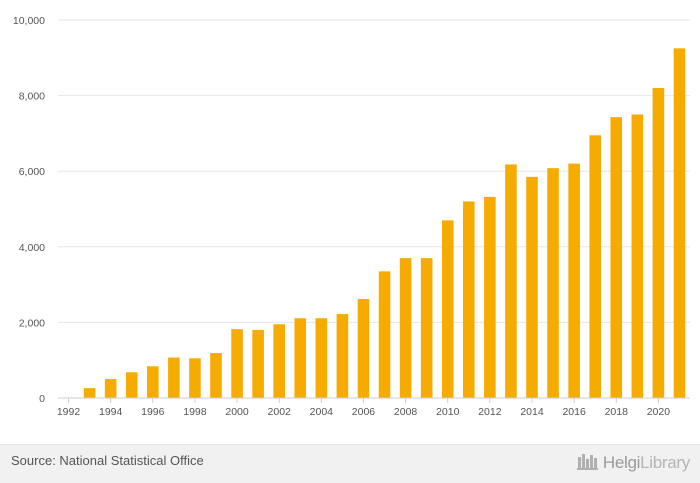 The image size is (700, 483). What do you see at coordinates (621, 462) in the screenshot?
I see `brand-name-bold: Helgi` at bounding box center [621, 462].